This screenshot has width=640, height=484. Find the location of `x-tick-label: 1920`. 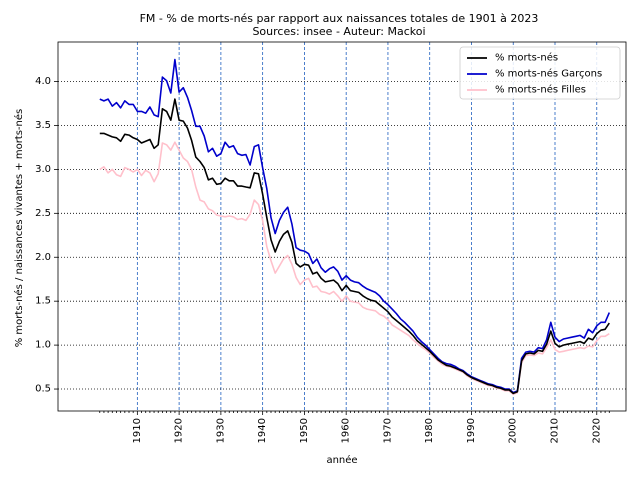

x-tick-label: 1920 is located at coordinates (179, 430).